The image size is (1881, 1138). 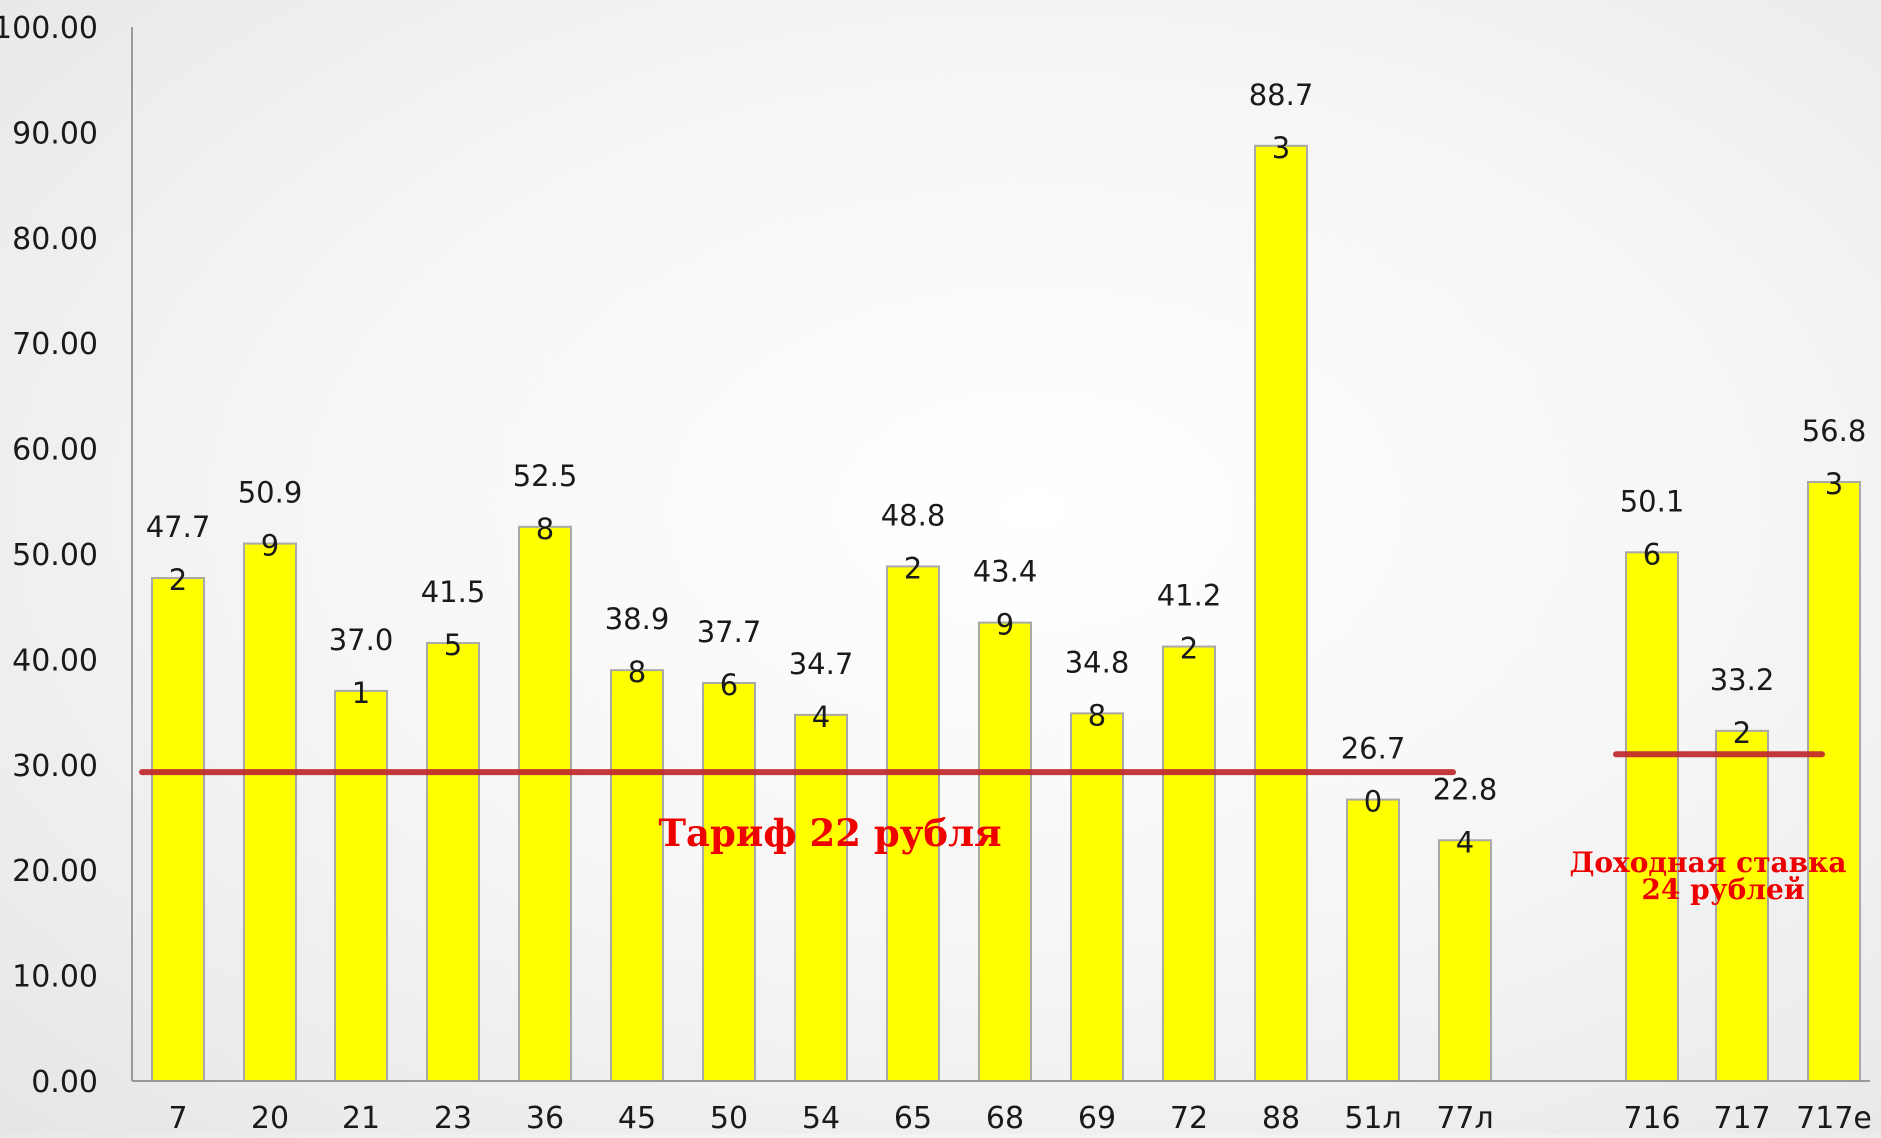 I want to click on data-label: 47.7, so click(x=178, y=527).